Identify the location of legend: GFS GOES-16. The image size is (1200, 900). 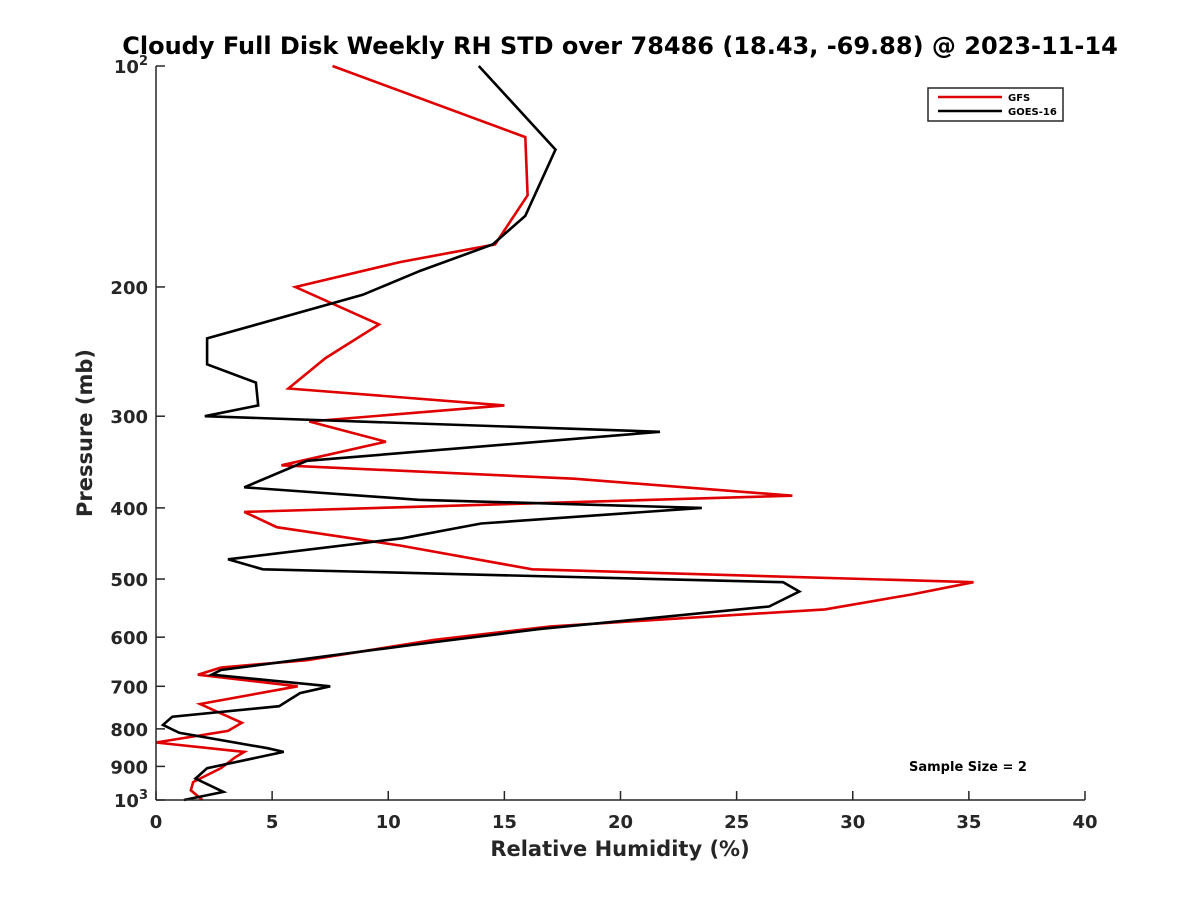
(995, 104).